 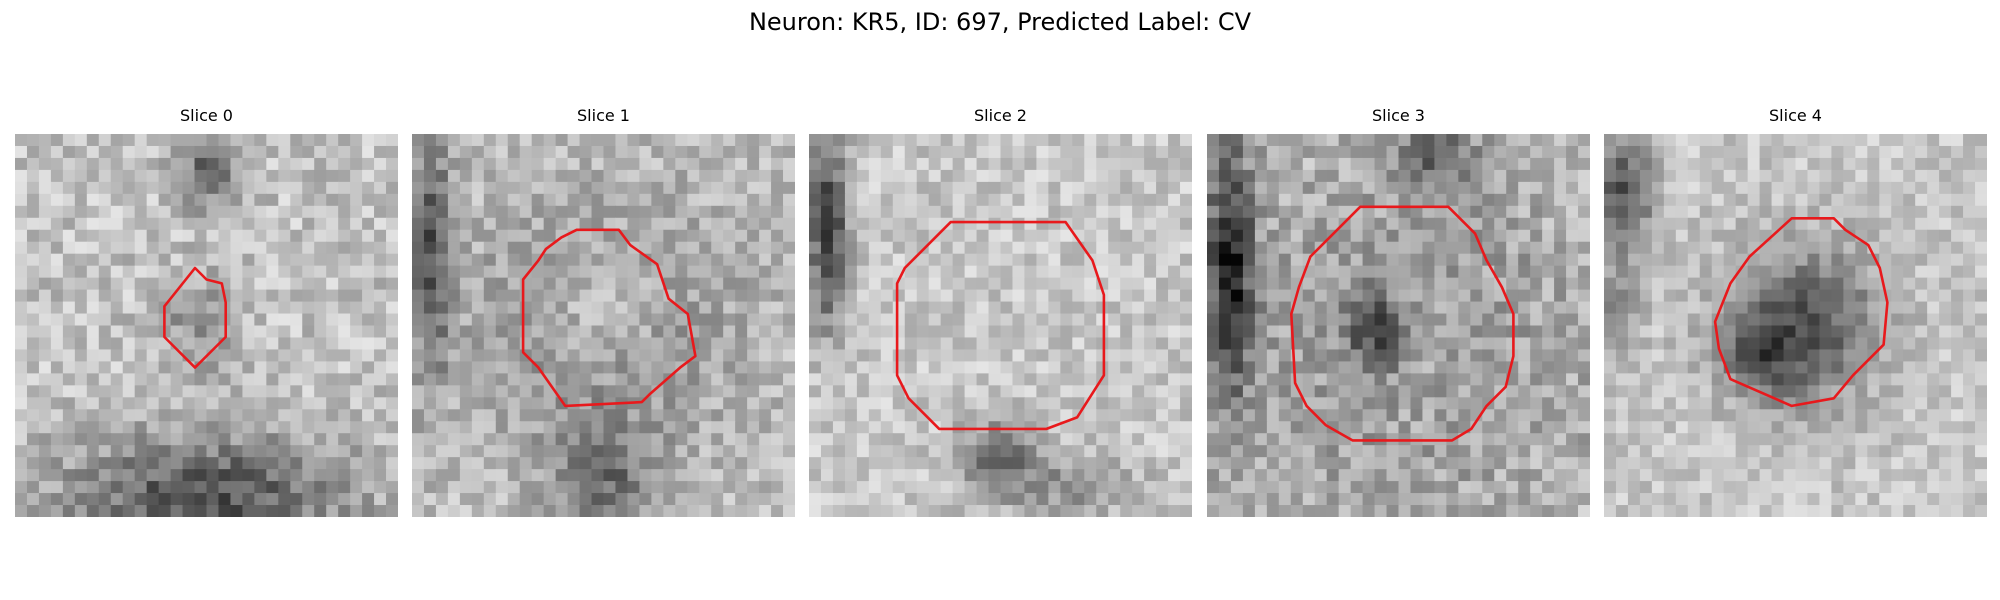 I want to click on slice-title-2: Slice 2, so click(x=1000, y=115).